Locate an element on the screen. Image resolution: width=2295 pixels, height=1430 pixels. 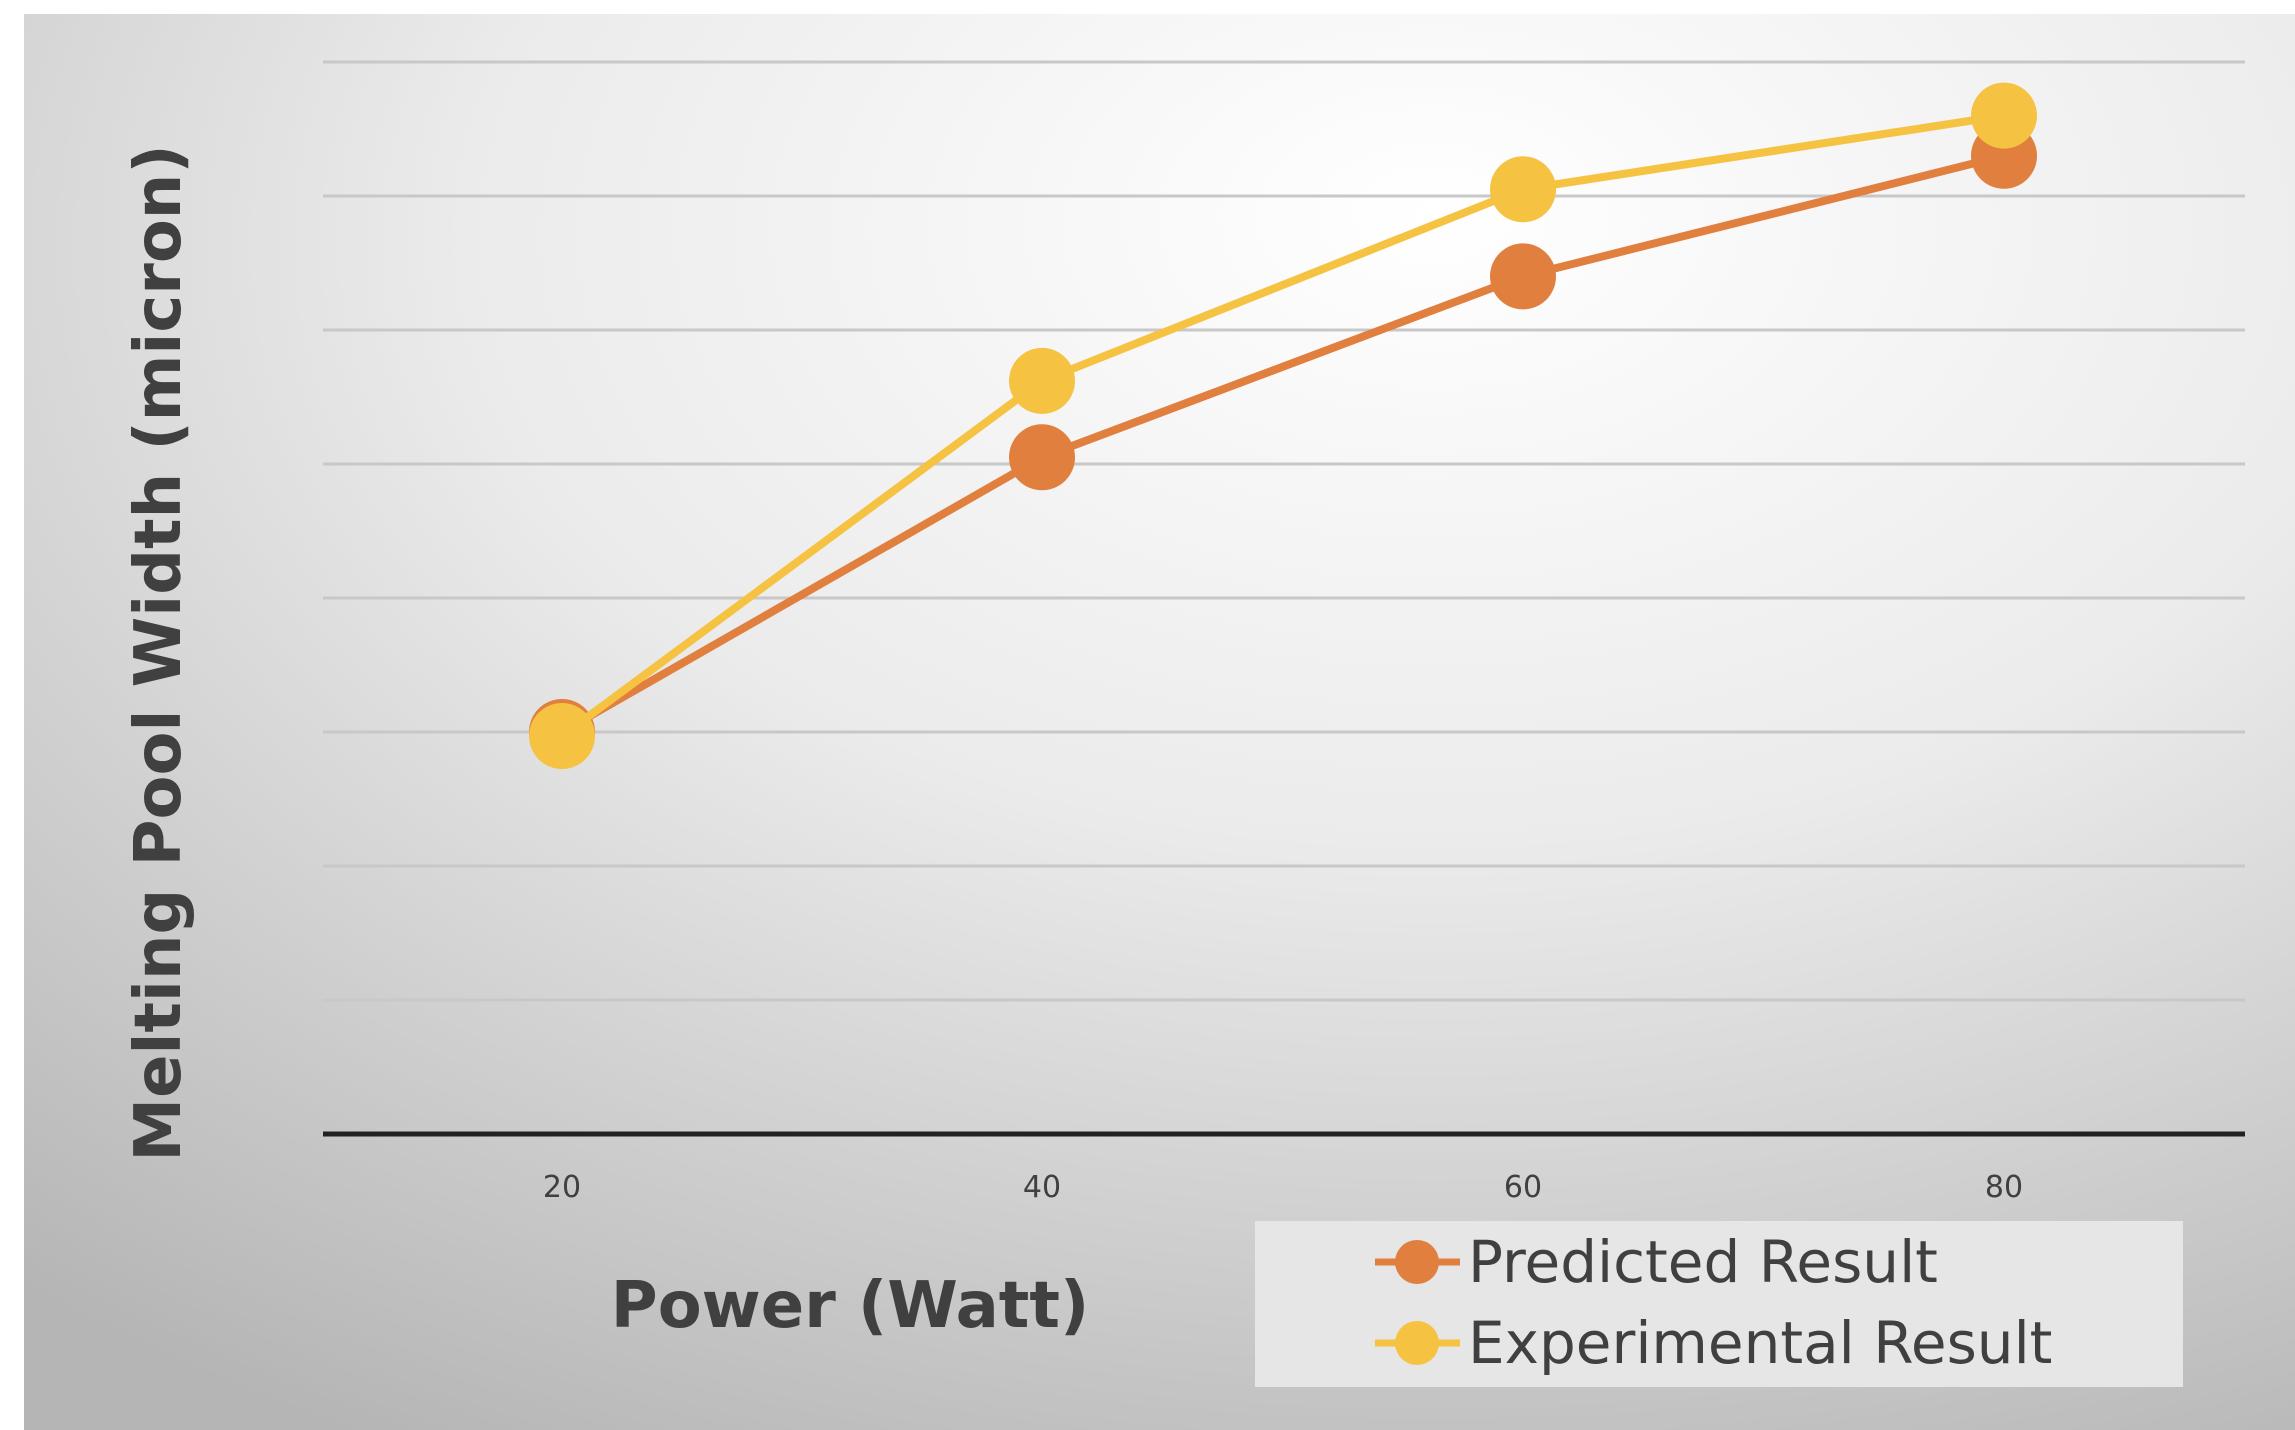
legend-label-predicted: Predicted Result is located at coordinates (1703, 1262).